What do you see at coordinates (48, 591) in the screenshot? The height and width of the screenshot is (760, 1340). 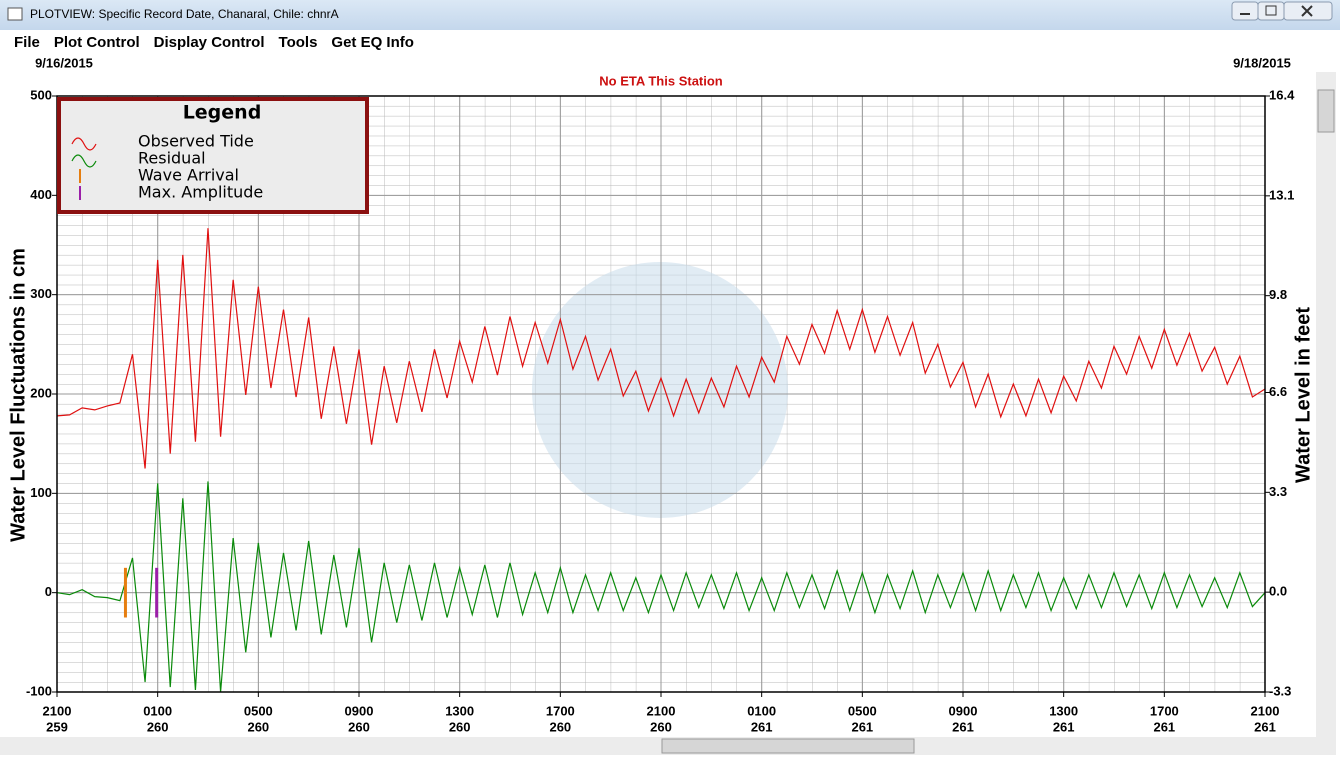 I see `y-tick-label: 0` at bounding box center [48, 591].